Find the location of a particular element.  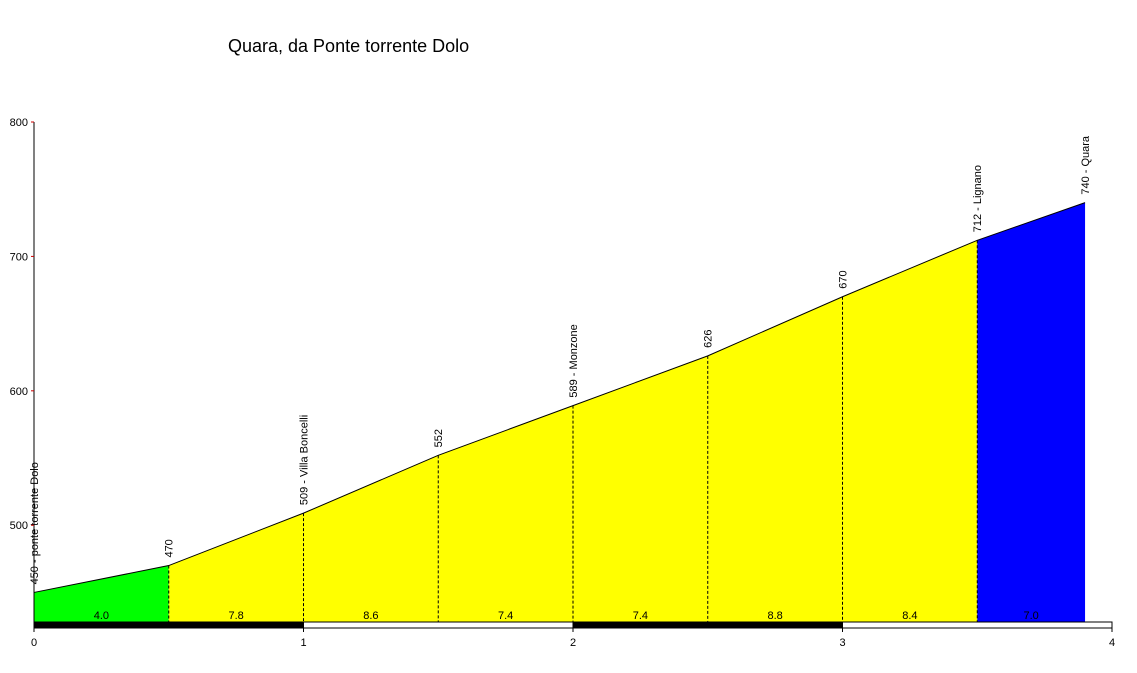

x-tick-label: 2 is located at coordinates (573, 643).